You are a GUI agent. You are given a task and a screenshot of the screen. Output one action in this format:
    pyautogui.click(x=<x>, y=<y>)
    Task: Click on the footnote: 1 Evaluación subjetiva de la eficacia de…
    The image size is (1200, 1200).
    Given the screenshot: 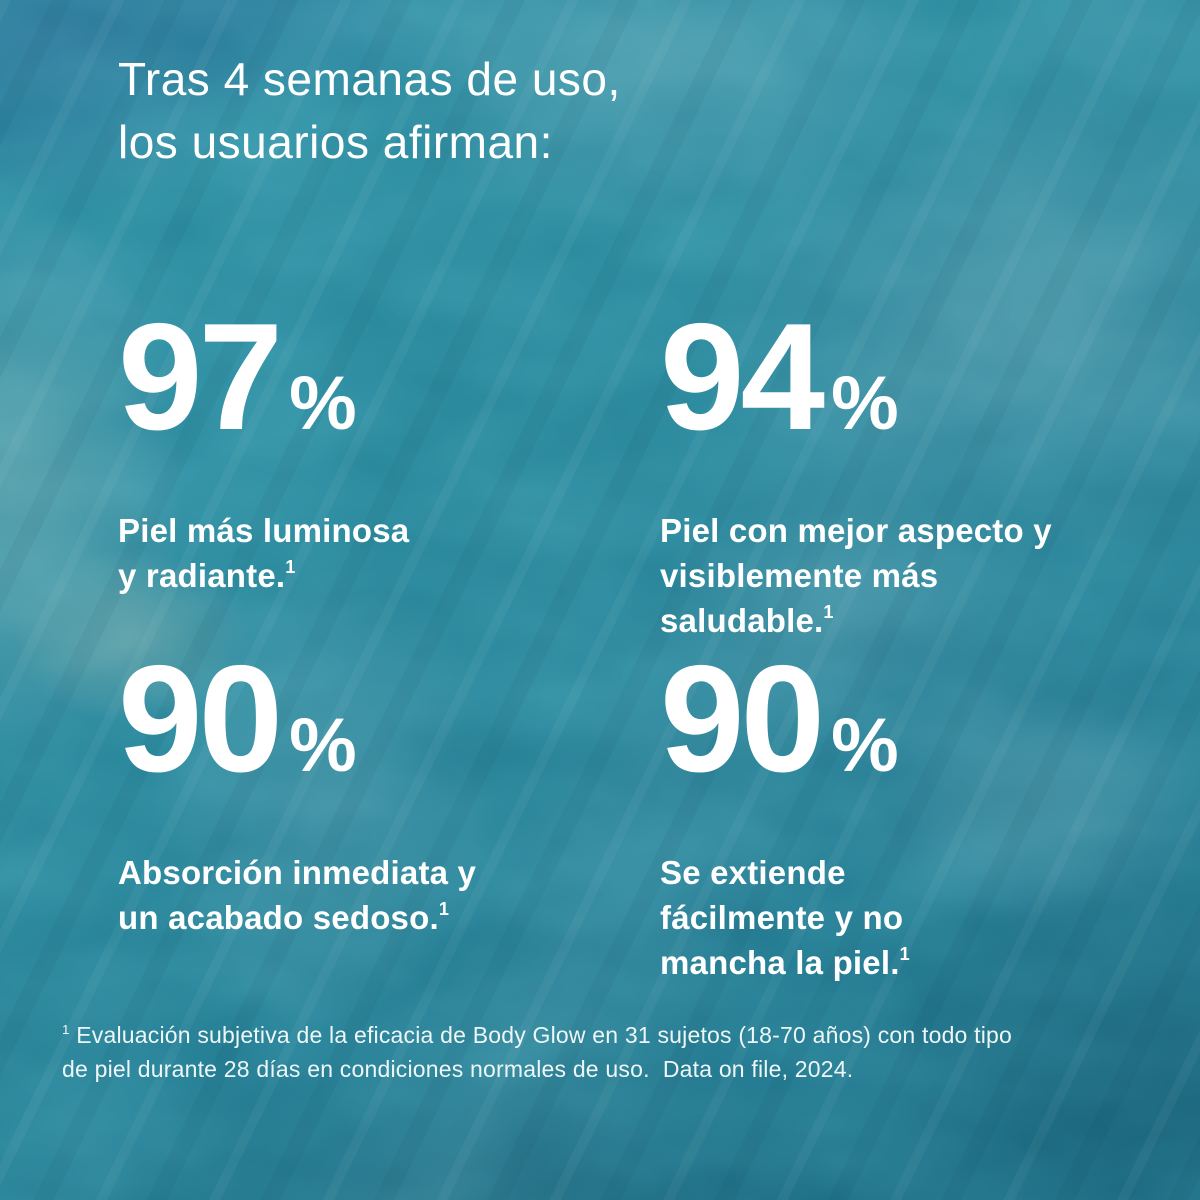 What is the action you would take?
    pyautogui.click(x=607, y=1052)
    